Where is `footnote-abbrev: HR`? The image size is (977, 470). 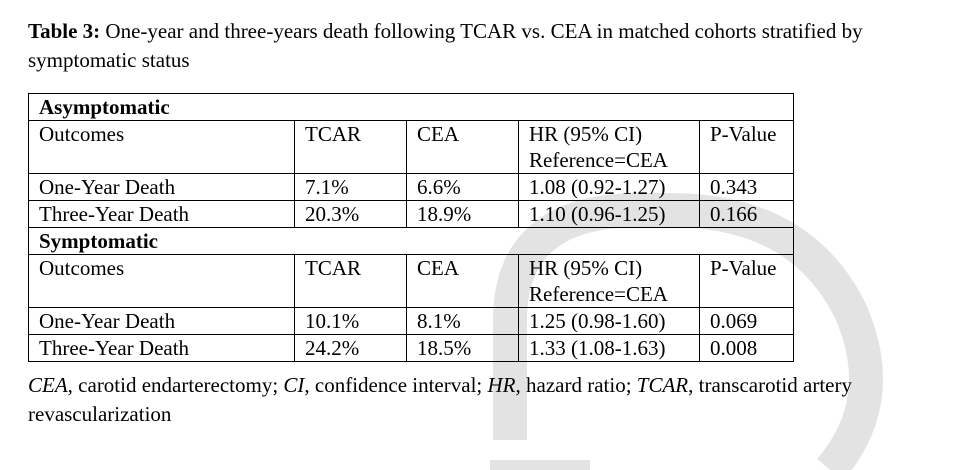 footnote-abbrev: HR is located at coordinates (501, 385).